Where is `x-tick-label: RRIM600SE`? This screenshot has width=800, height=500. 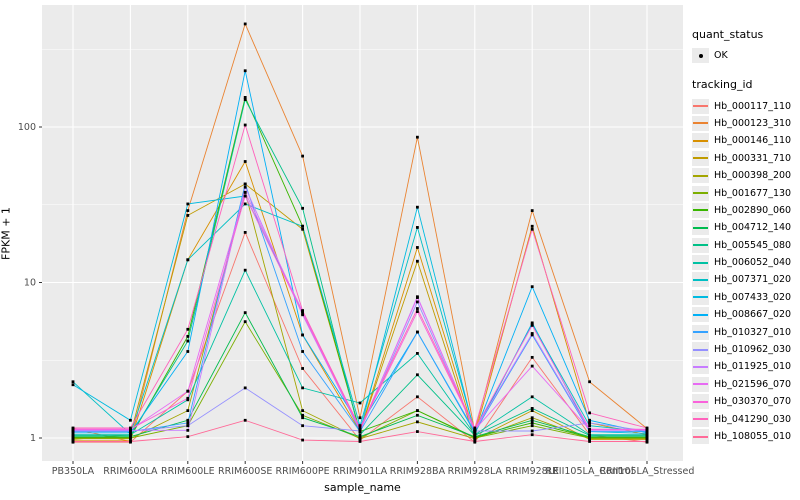 x-tick-label: RRIM600SE is located at coordinates (245, 471).